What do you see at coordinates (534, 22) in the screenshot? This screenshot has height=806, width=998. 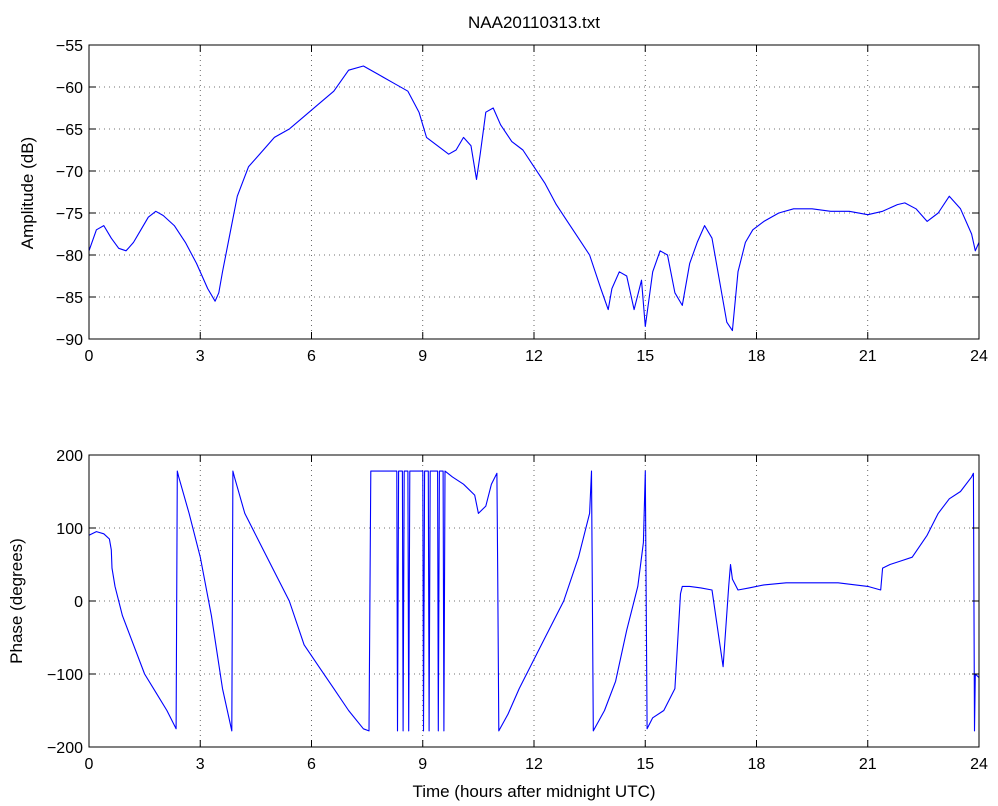 I see `chart-title: NAA20110313.txt` at bounding box center [534, 22].